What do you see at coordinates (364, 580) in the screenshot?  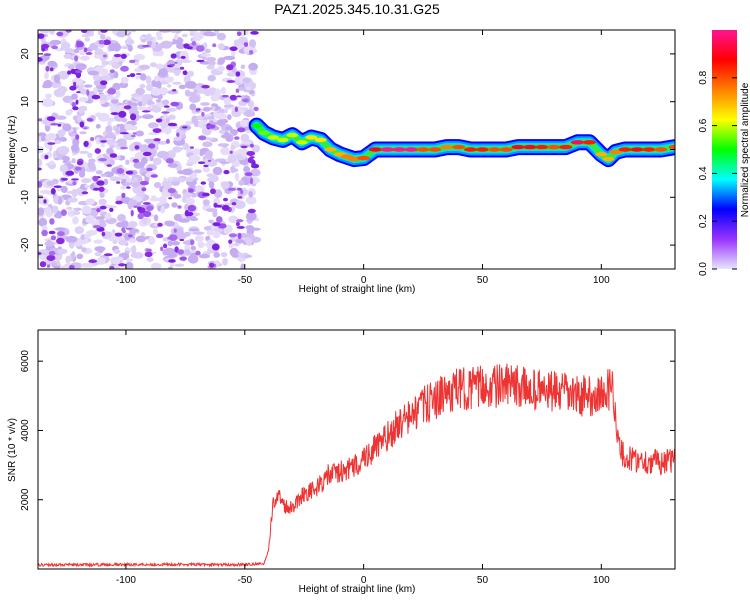 I see `snr-x-tick-label: 0` at bounding box center [364, 580].